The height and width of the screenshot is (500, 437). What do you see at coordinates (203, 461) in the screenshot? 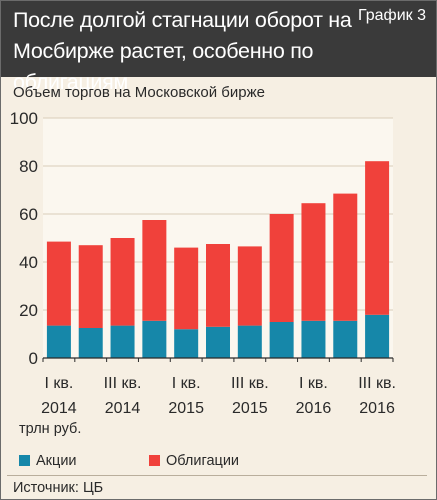
I see `legend-label-bonds: Облигации` at bounding box center [203, 461].